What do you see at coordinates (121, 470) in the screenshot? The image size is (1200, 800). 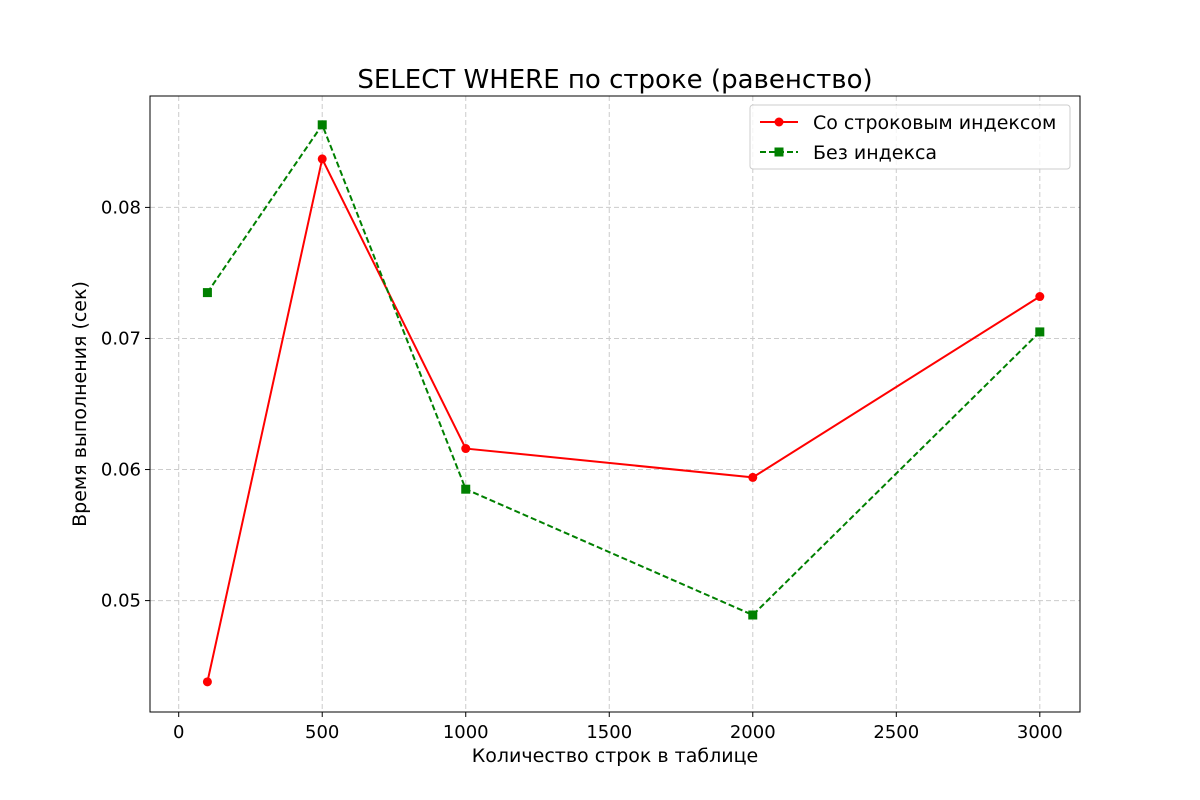 I see `y-tick-label: 0.06` at bounding box center [121, 470].